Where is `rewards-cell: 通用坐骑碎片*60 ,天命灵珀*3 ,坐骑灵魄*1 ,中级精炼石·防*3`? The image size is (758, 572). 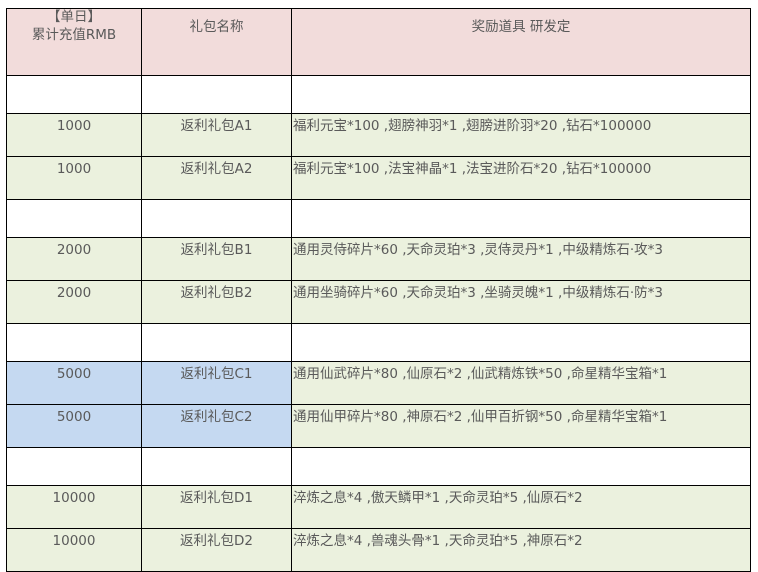
rewards-cell: 通用坐骑碎片*60 ,天命灵珀*3 ,坐骑灵魄*1 ,中级精炼石·防*3 is located at coordinates (521, 302).